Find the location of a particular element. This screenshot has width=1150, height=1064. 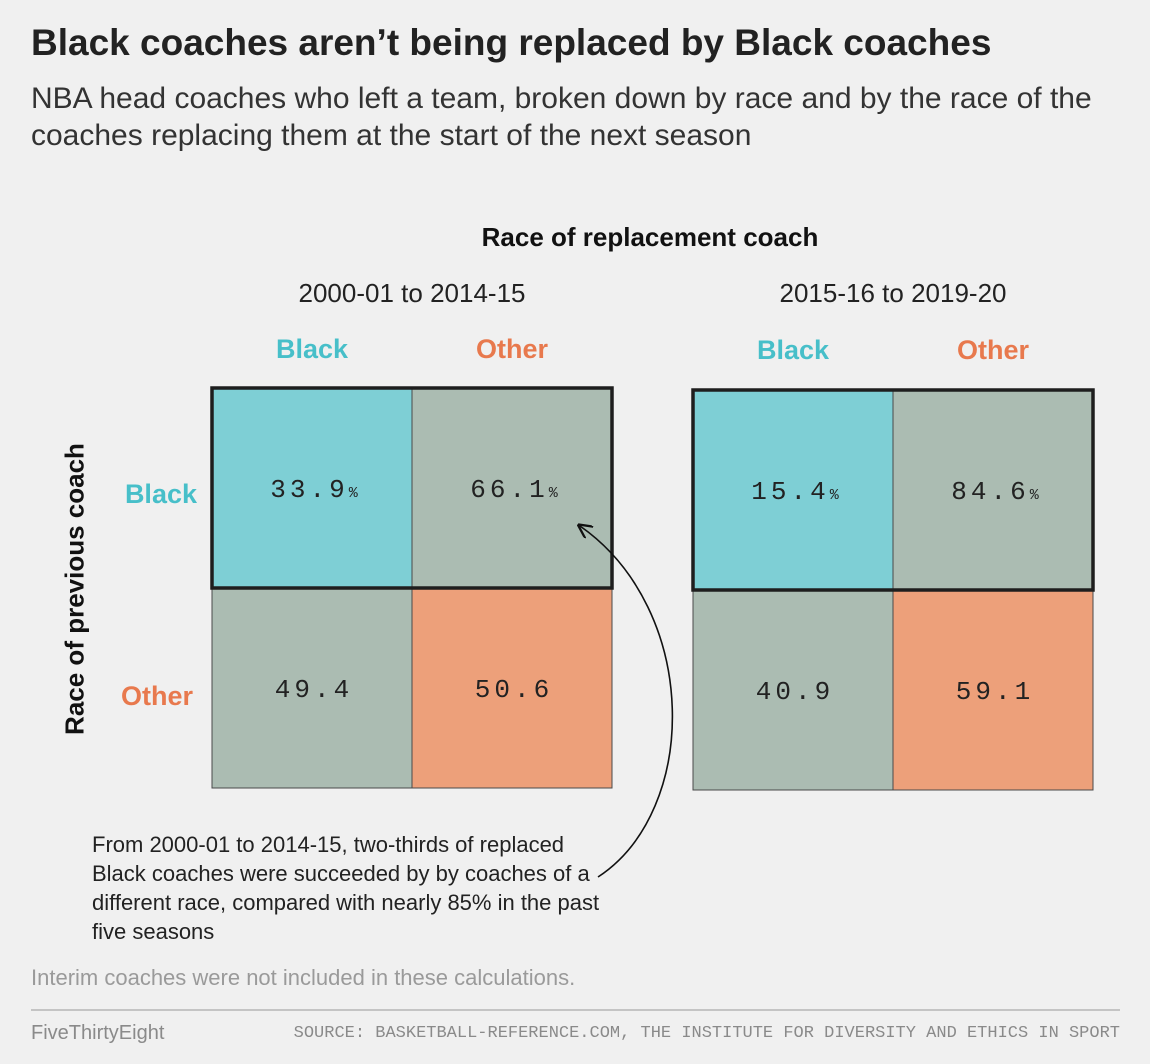

panel-2-cell-black-to-other is located at coordinates (993, 490).